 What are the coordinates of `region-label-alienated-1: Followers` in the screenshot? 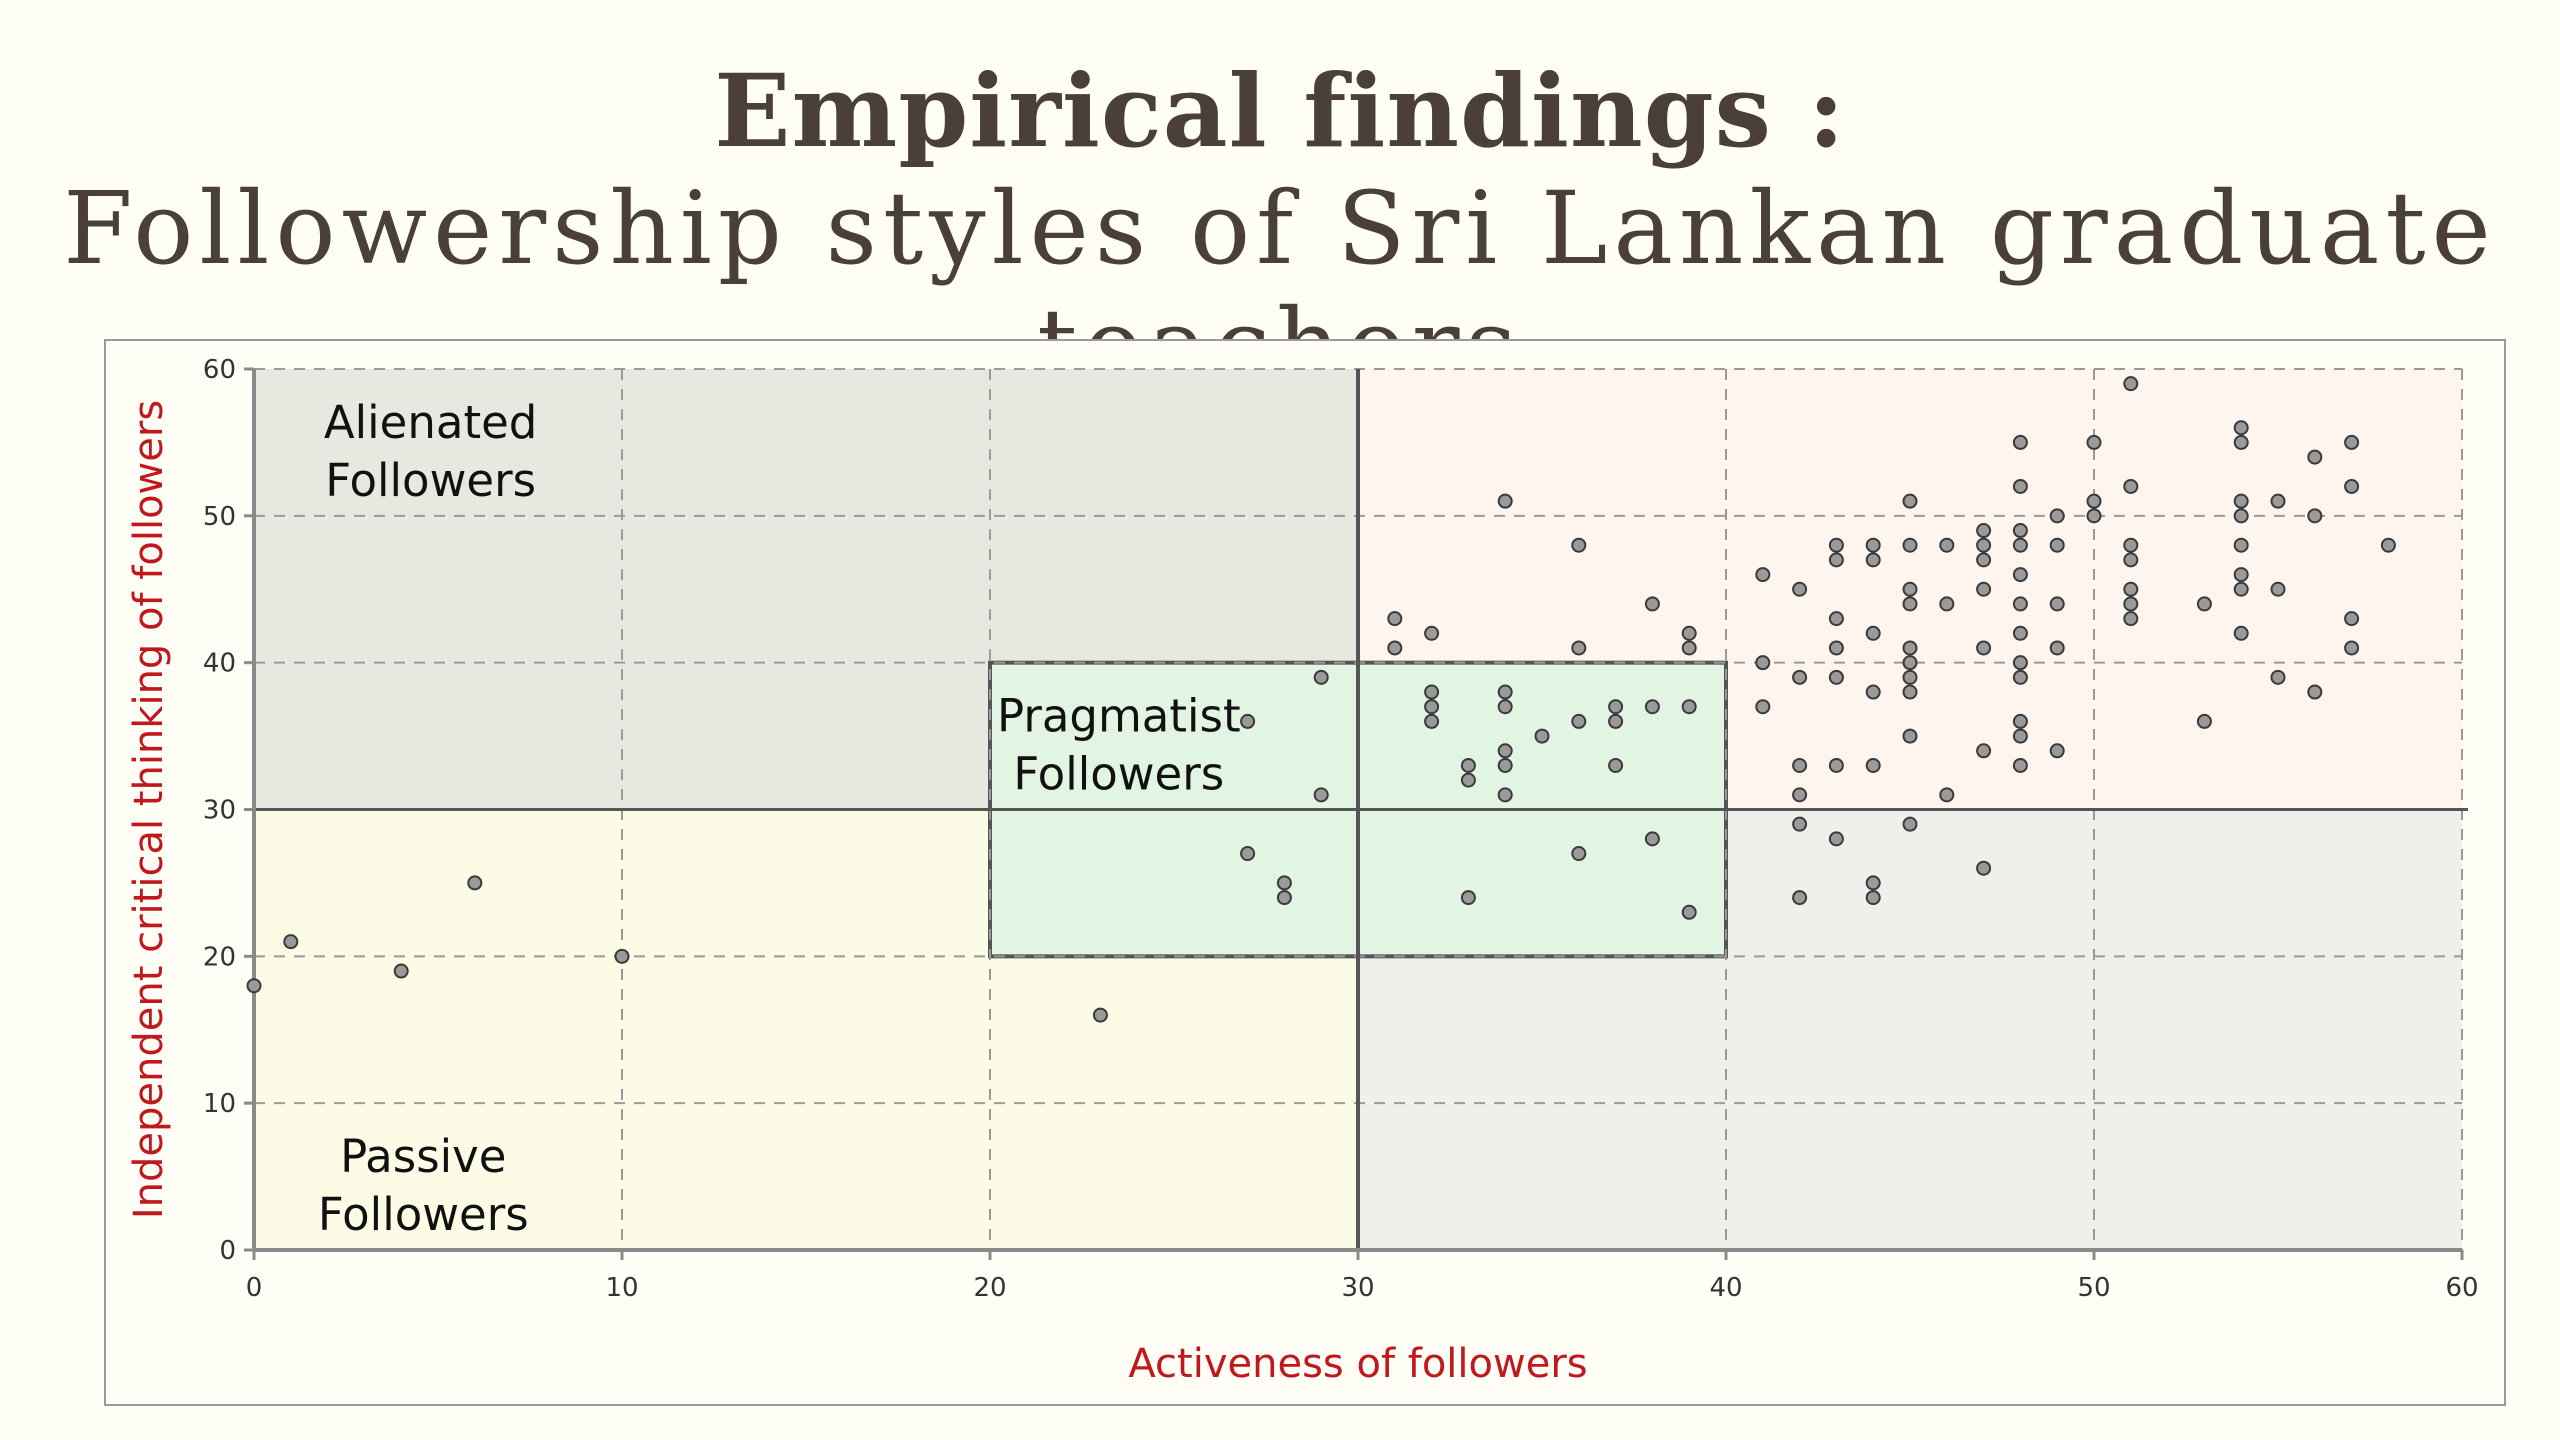 It's located at (430, 480).